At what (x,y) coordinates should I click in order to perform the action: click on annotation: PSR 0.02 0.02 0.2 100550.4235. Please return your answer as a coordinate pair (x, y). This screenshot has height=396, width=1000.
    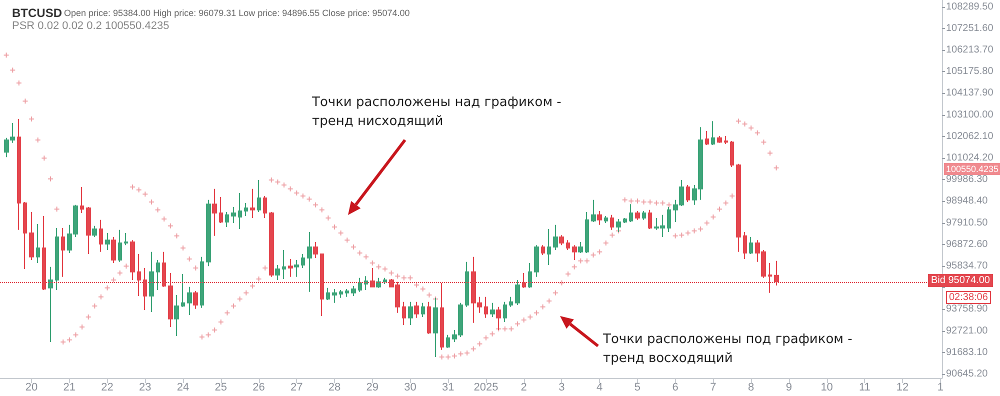
    Looking at the image, I should click on (91, 26).